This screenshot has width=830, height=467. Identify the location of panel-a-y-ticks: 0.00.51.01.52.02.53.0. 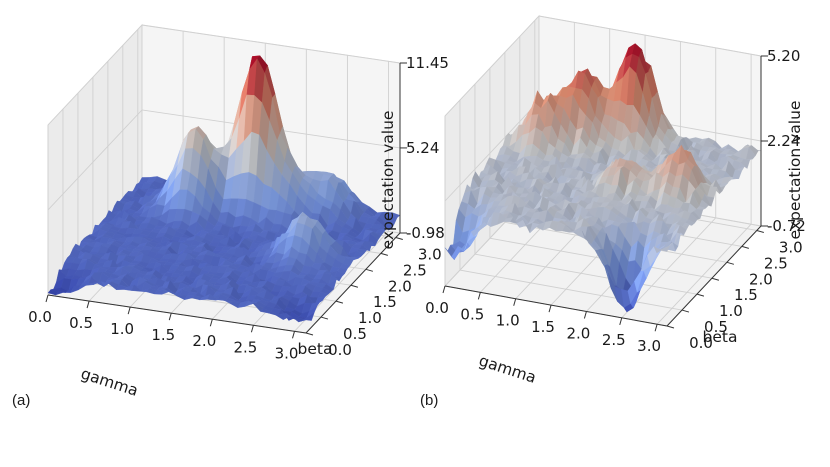
(373, 295).